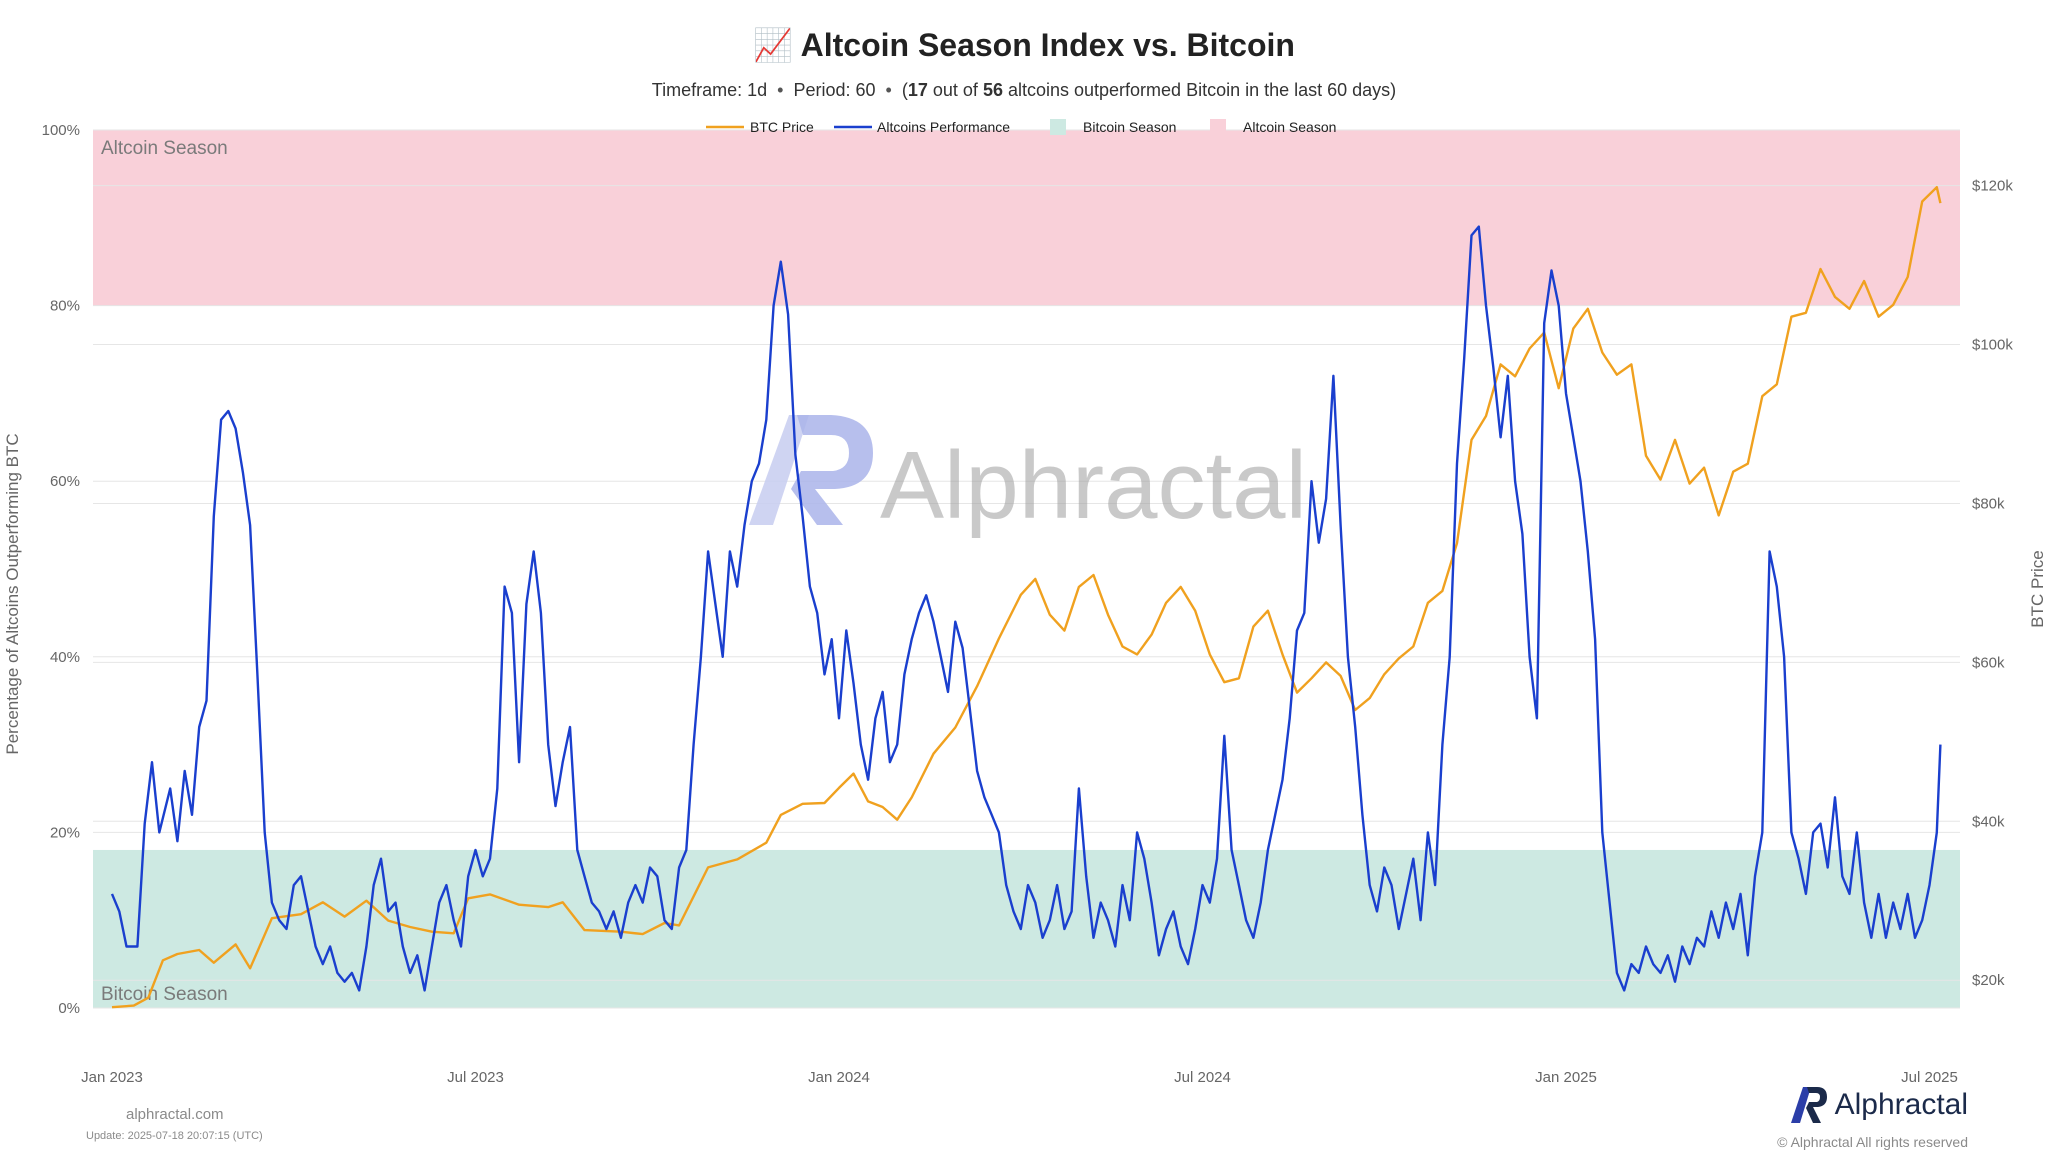 This screenshot has height=1152, width=2048. I want to click on watermark-text: Alphractal, so click(1093, 485).